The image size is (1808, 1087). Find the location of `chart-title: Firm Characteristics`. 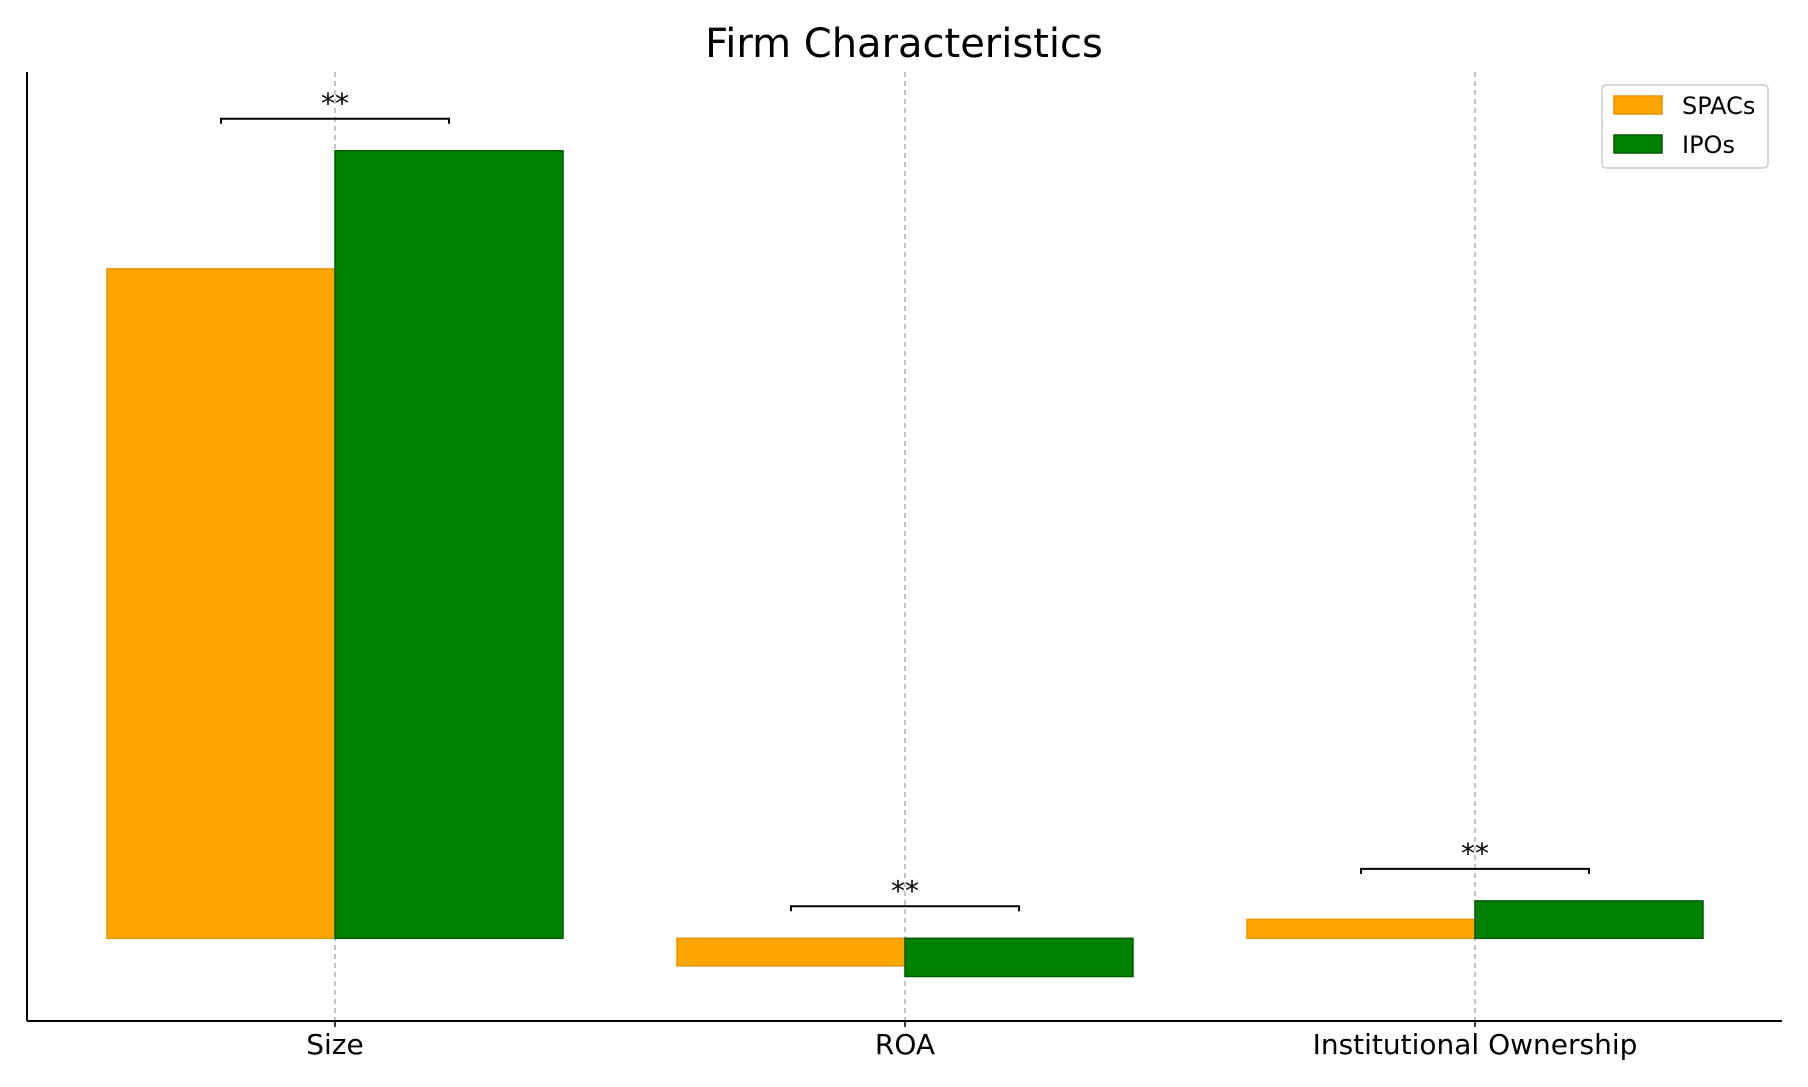

chart-title: Firm Characteristics is located at coordinates (904, 44).